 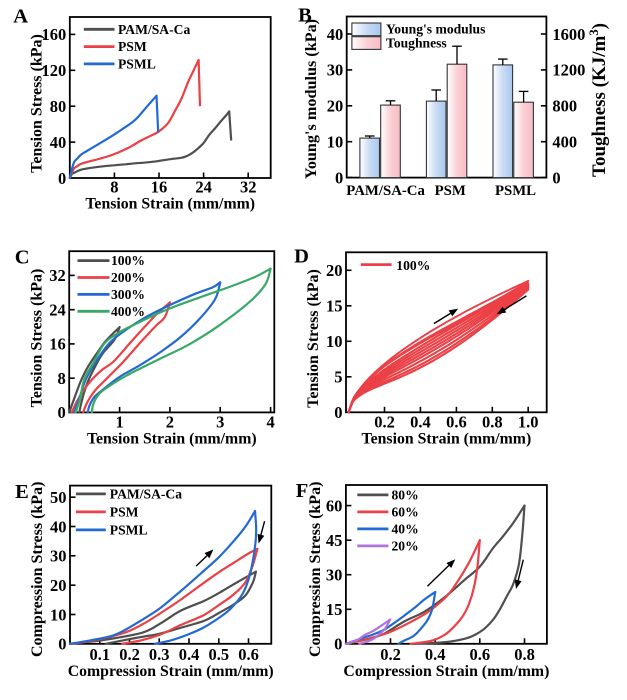 What do you see at coordinates (128, 311) in the screenshot?
I see `svg-text: 400%` at bounding box center [128, 311].